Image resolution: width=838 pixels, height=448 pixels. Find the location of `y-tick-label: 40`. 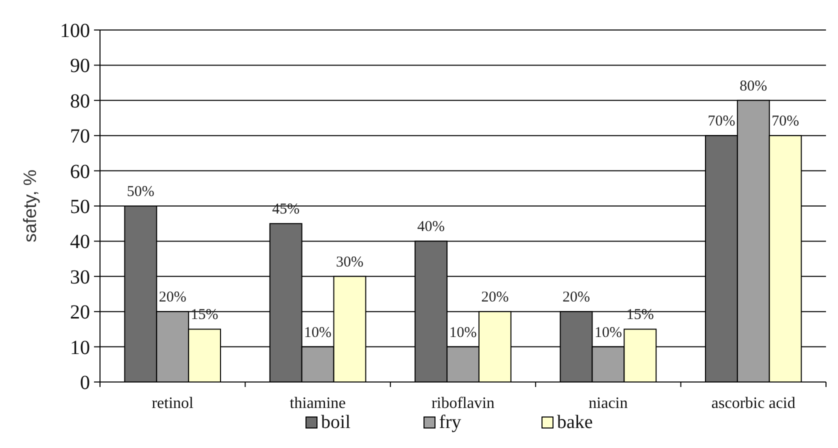

y-tick-label: 40 is located at coordinates (80, 242).